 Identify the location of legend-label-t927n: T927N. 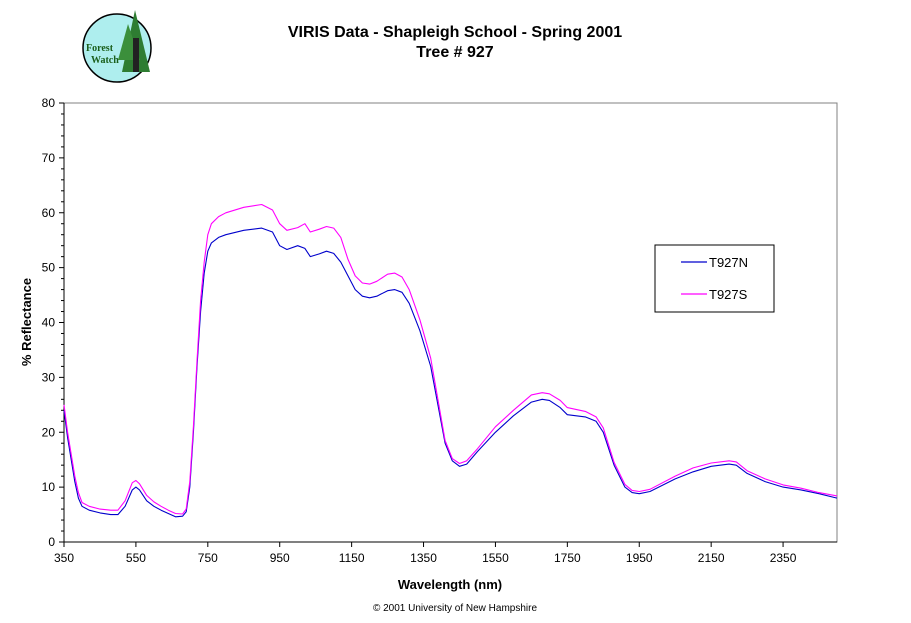
(728, 262).